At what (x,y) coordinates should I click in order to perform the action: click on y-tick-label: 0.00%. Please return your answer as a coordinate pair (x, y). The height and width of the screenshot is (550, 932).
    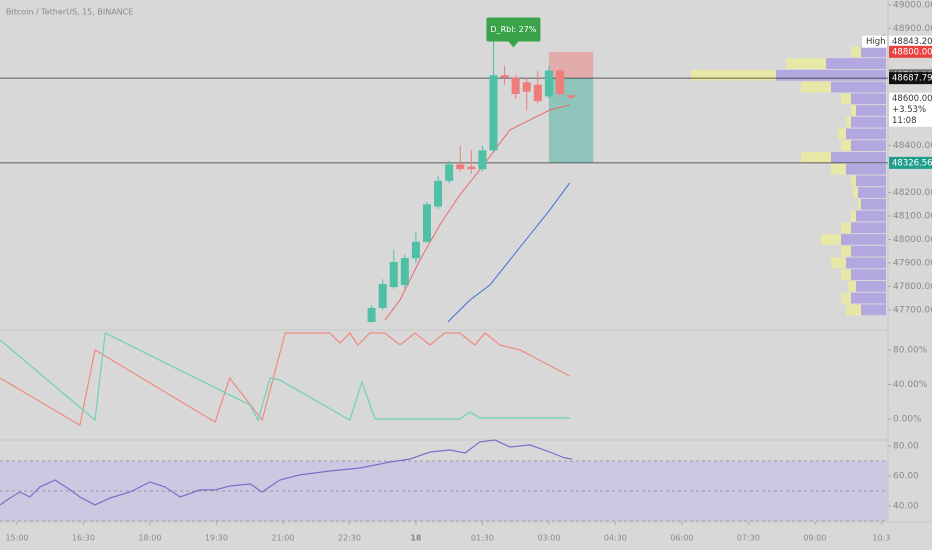
    Looking at the image, I should click on (907, 420).